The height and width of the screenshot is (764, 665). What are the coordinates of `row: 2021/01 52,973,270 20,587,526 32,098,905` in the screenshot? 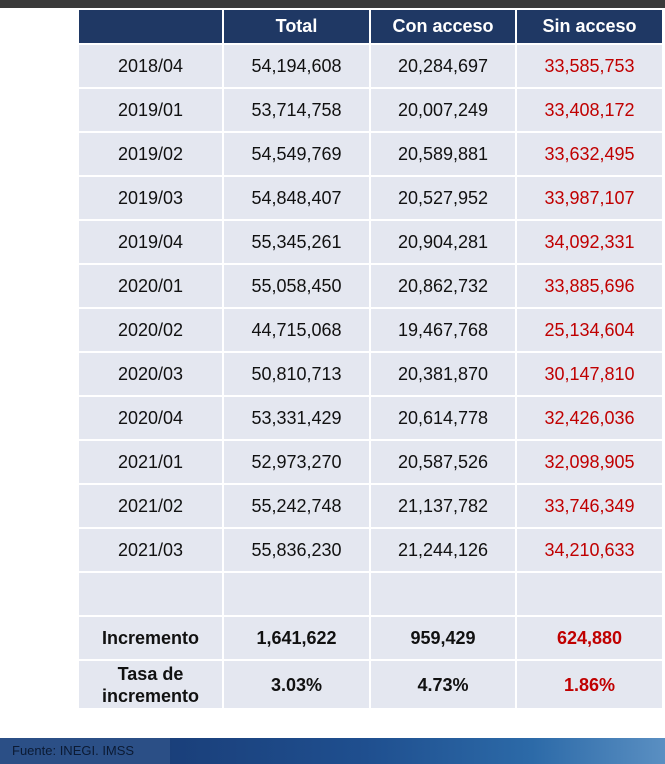 It's located at (370, 462).